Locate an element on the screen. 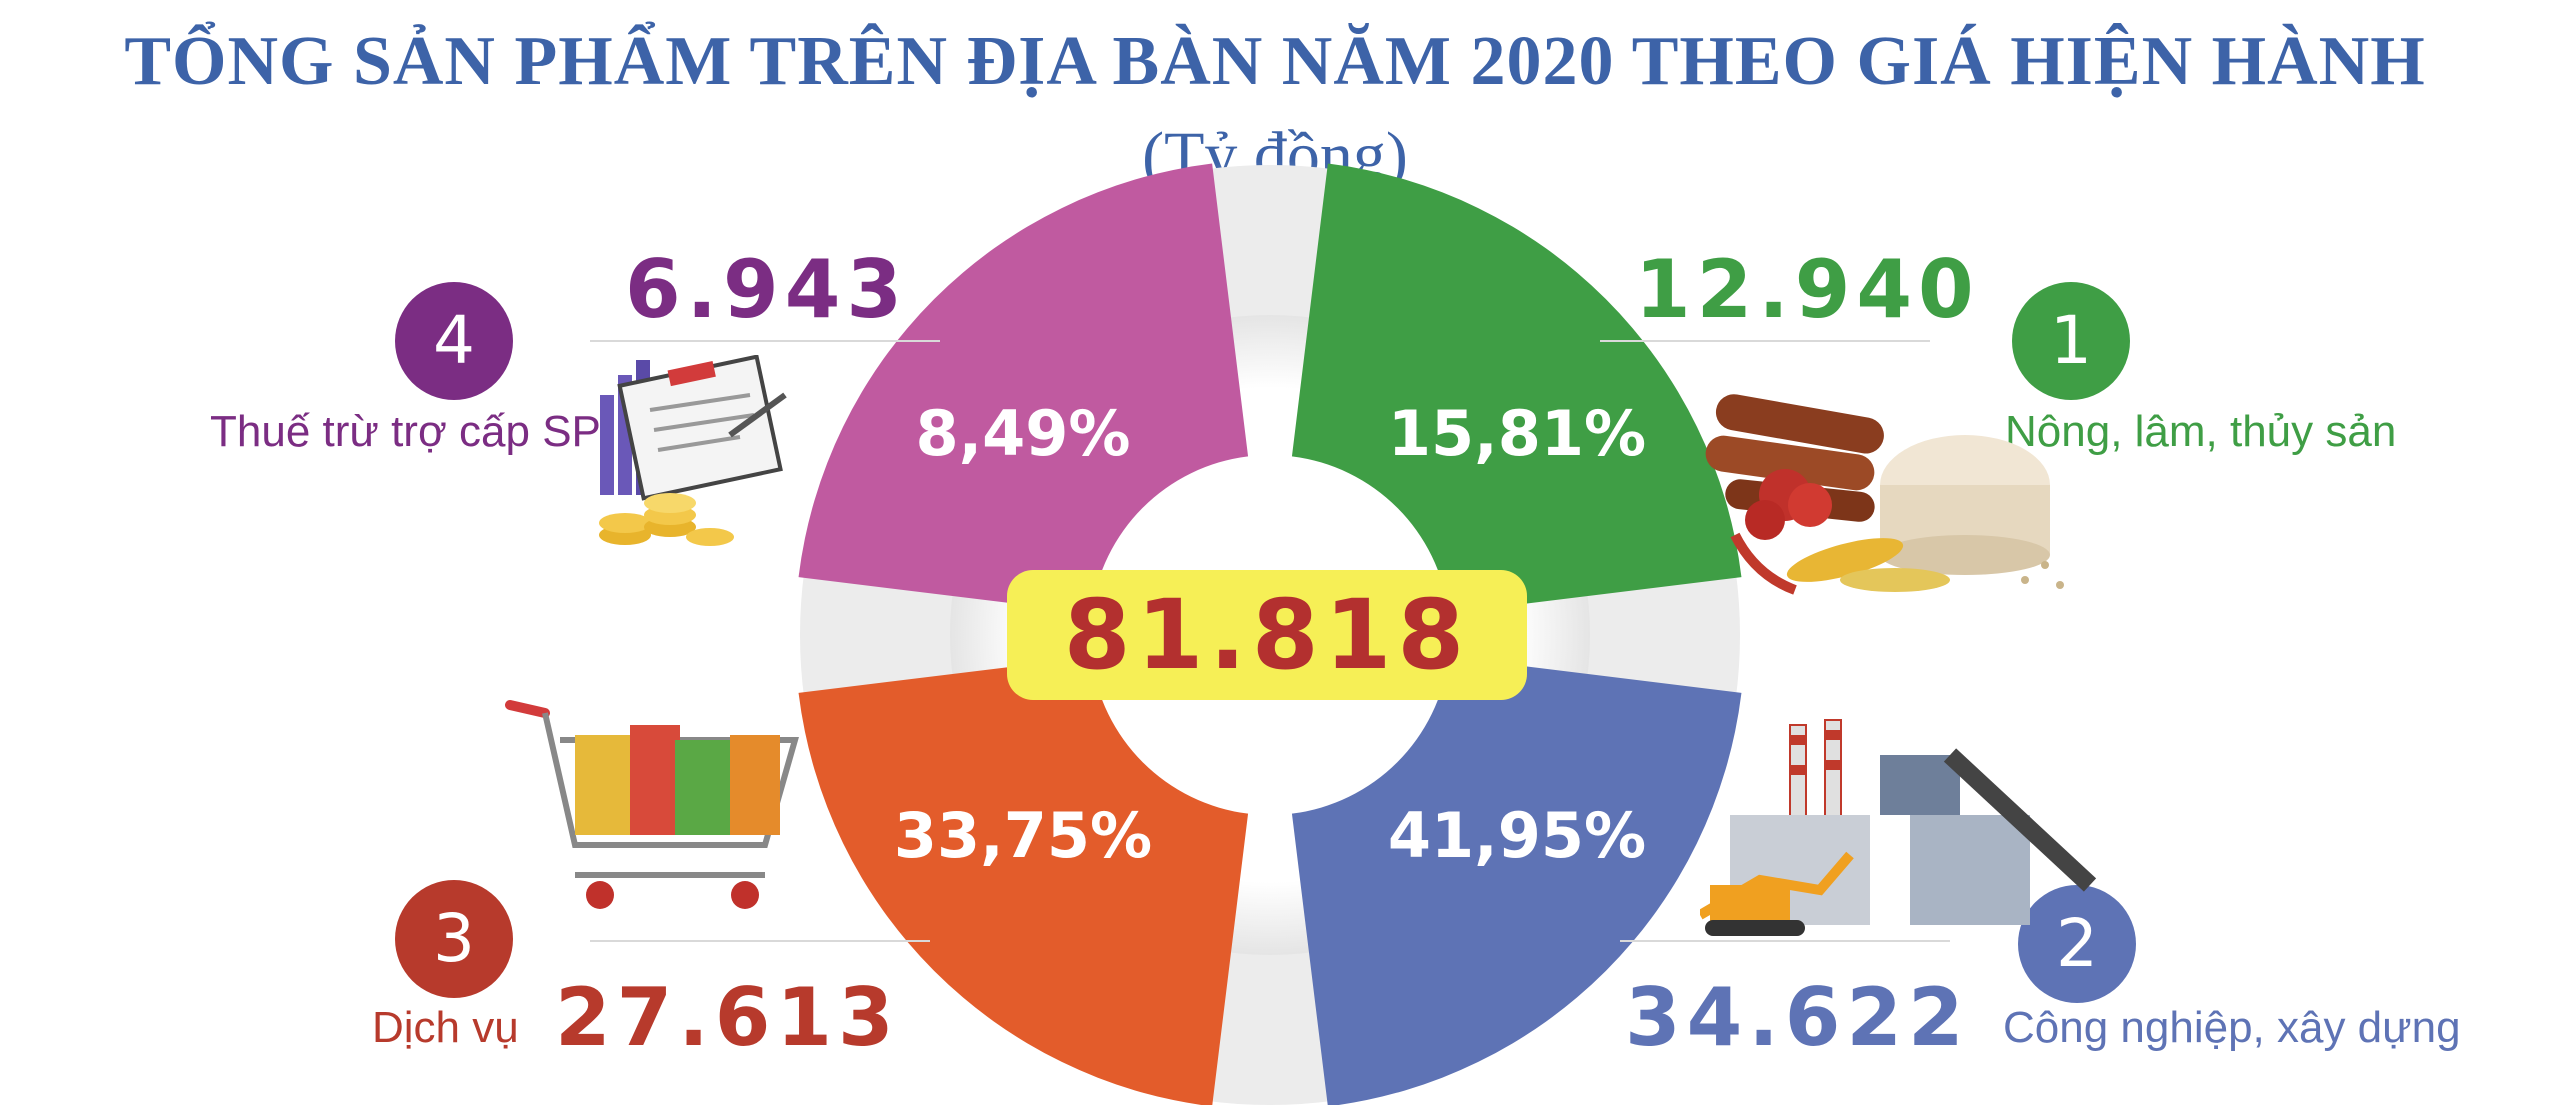 Image resolution: width=2550 pixels, height=1105 pixels. label-services: Dịch vụ is located at coordinates (445, 1027).